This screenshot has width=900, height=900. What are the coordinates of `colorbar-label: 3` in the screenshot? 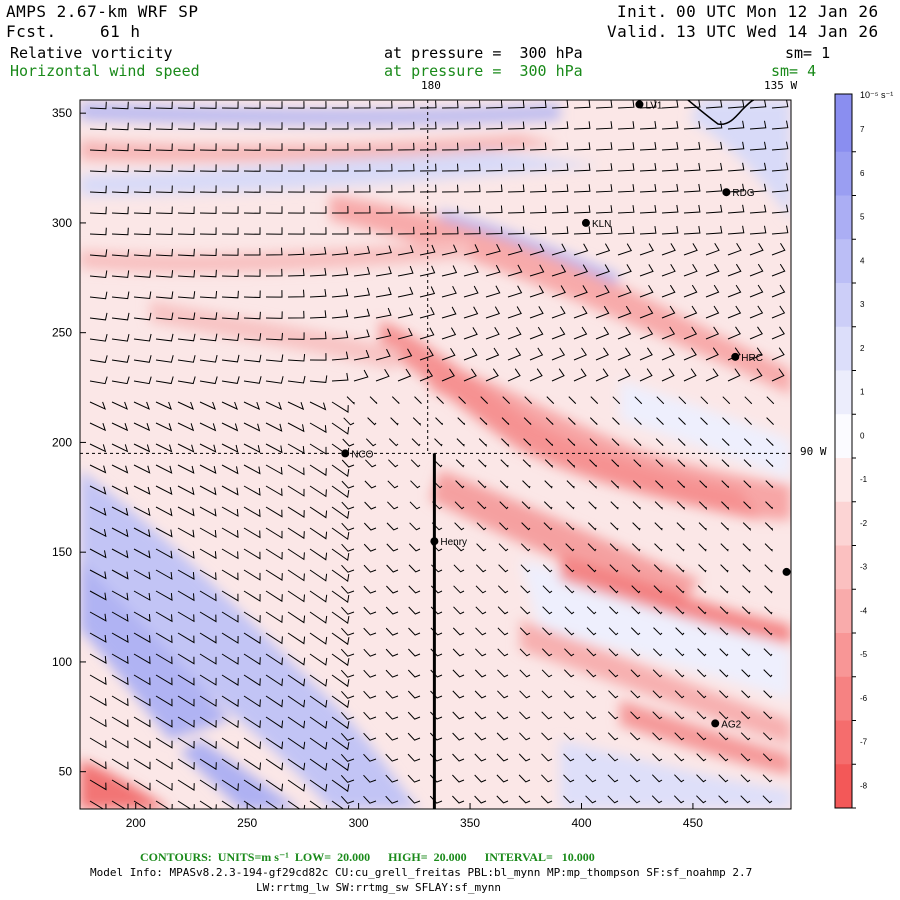 It's located at (862, 304).